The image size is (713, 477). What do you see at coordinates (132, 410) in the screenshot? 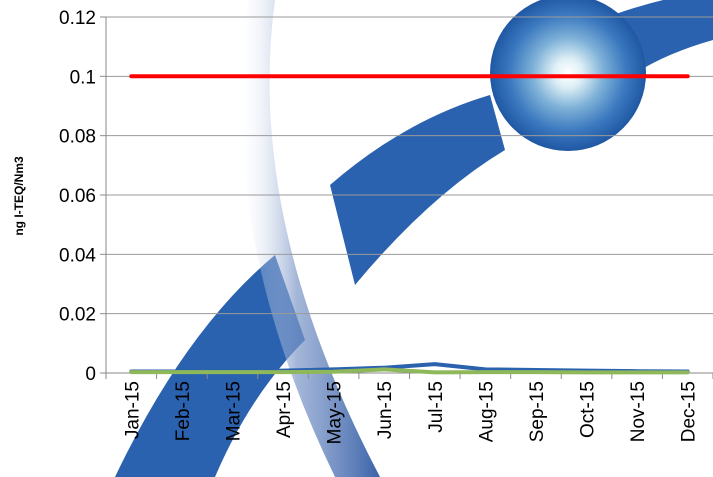
I see `x-tick-label: Jan-15` at bounding box center [132, 410].